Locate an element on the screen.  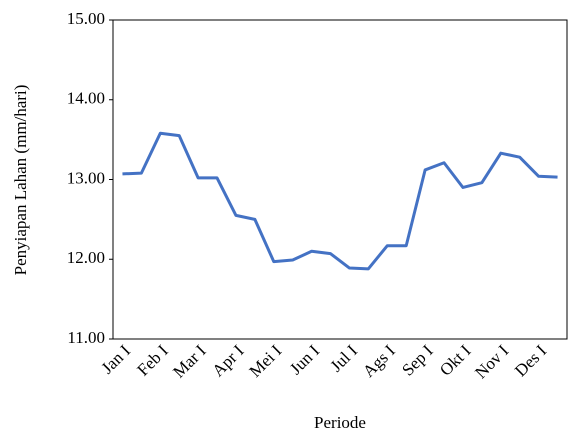
y-tick-label: 14.00 is located at coordinates (86, 98).